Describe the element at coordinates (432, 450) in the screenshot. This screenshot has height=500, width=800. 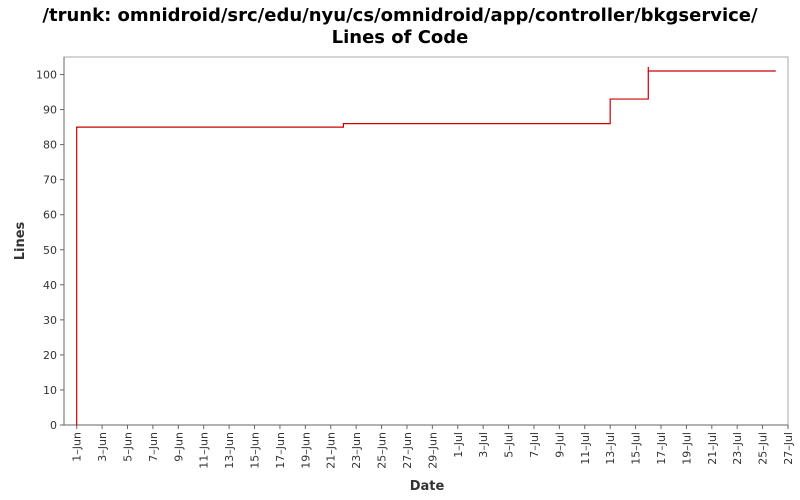
I see `x-tick-label: 29–Jun` at that location.